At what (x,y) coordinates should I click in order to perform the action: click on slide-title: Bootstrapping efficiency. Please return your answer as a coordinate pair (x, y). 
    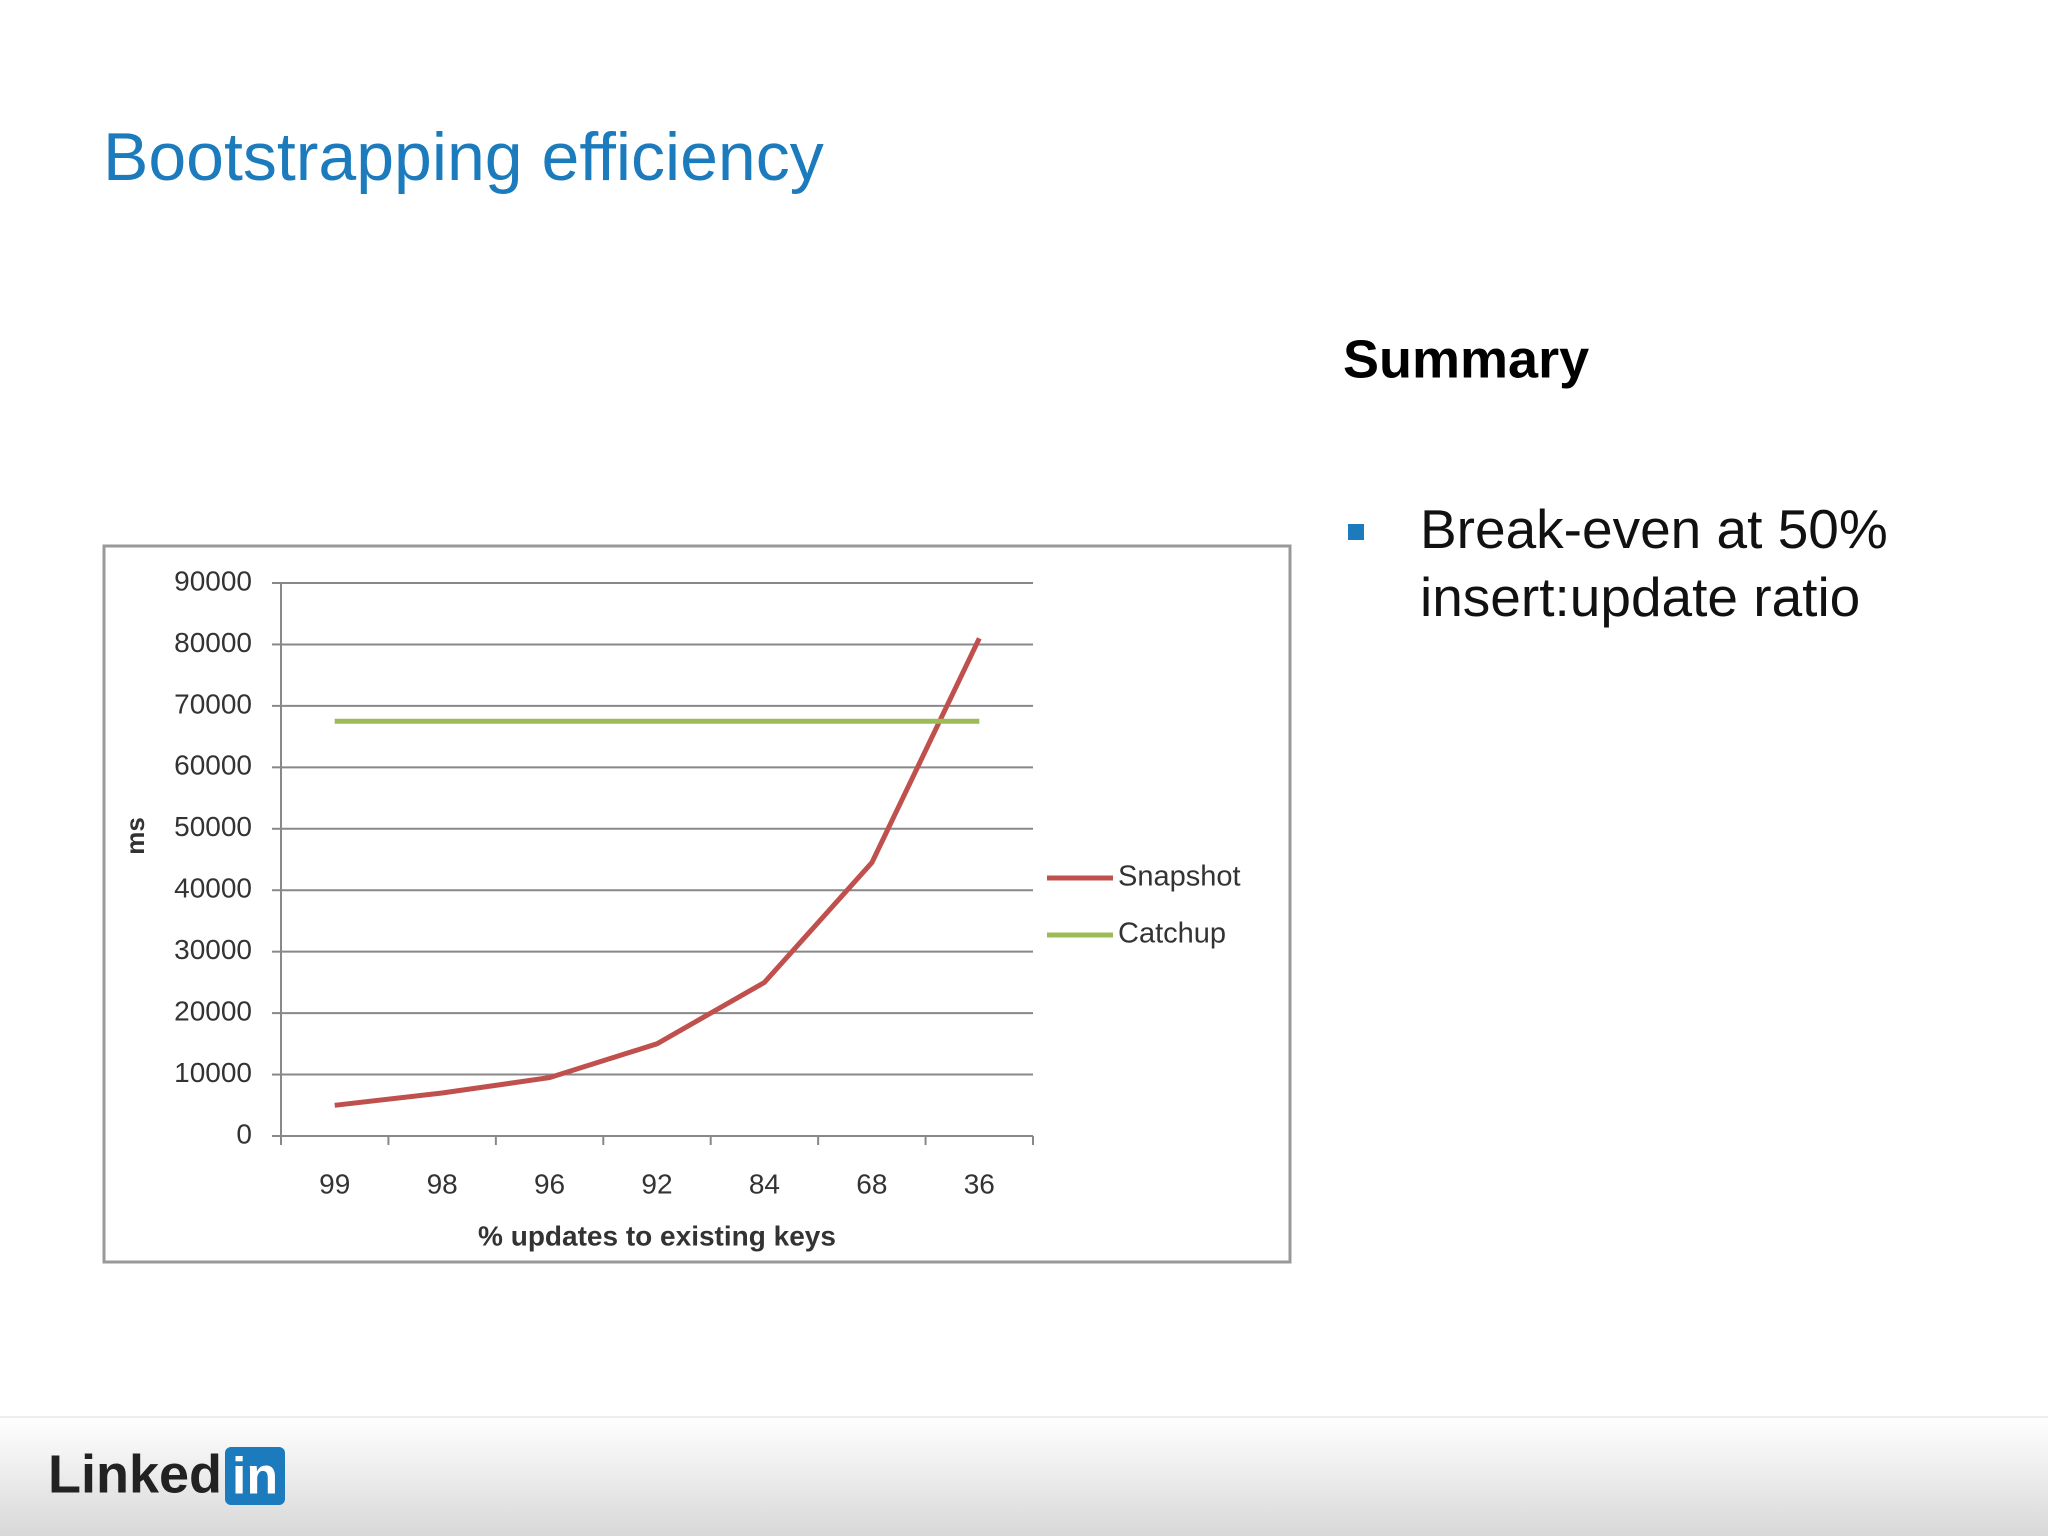
    Looking at the image, I should click on (463, 157).